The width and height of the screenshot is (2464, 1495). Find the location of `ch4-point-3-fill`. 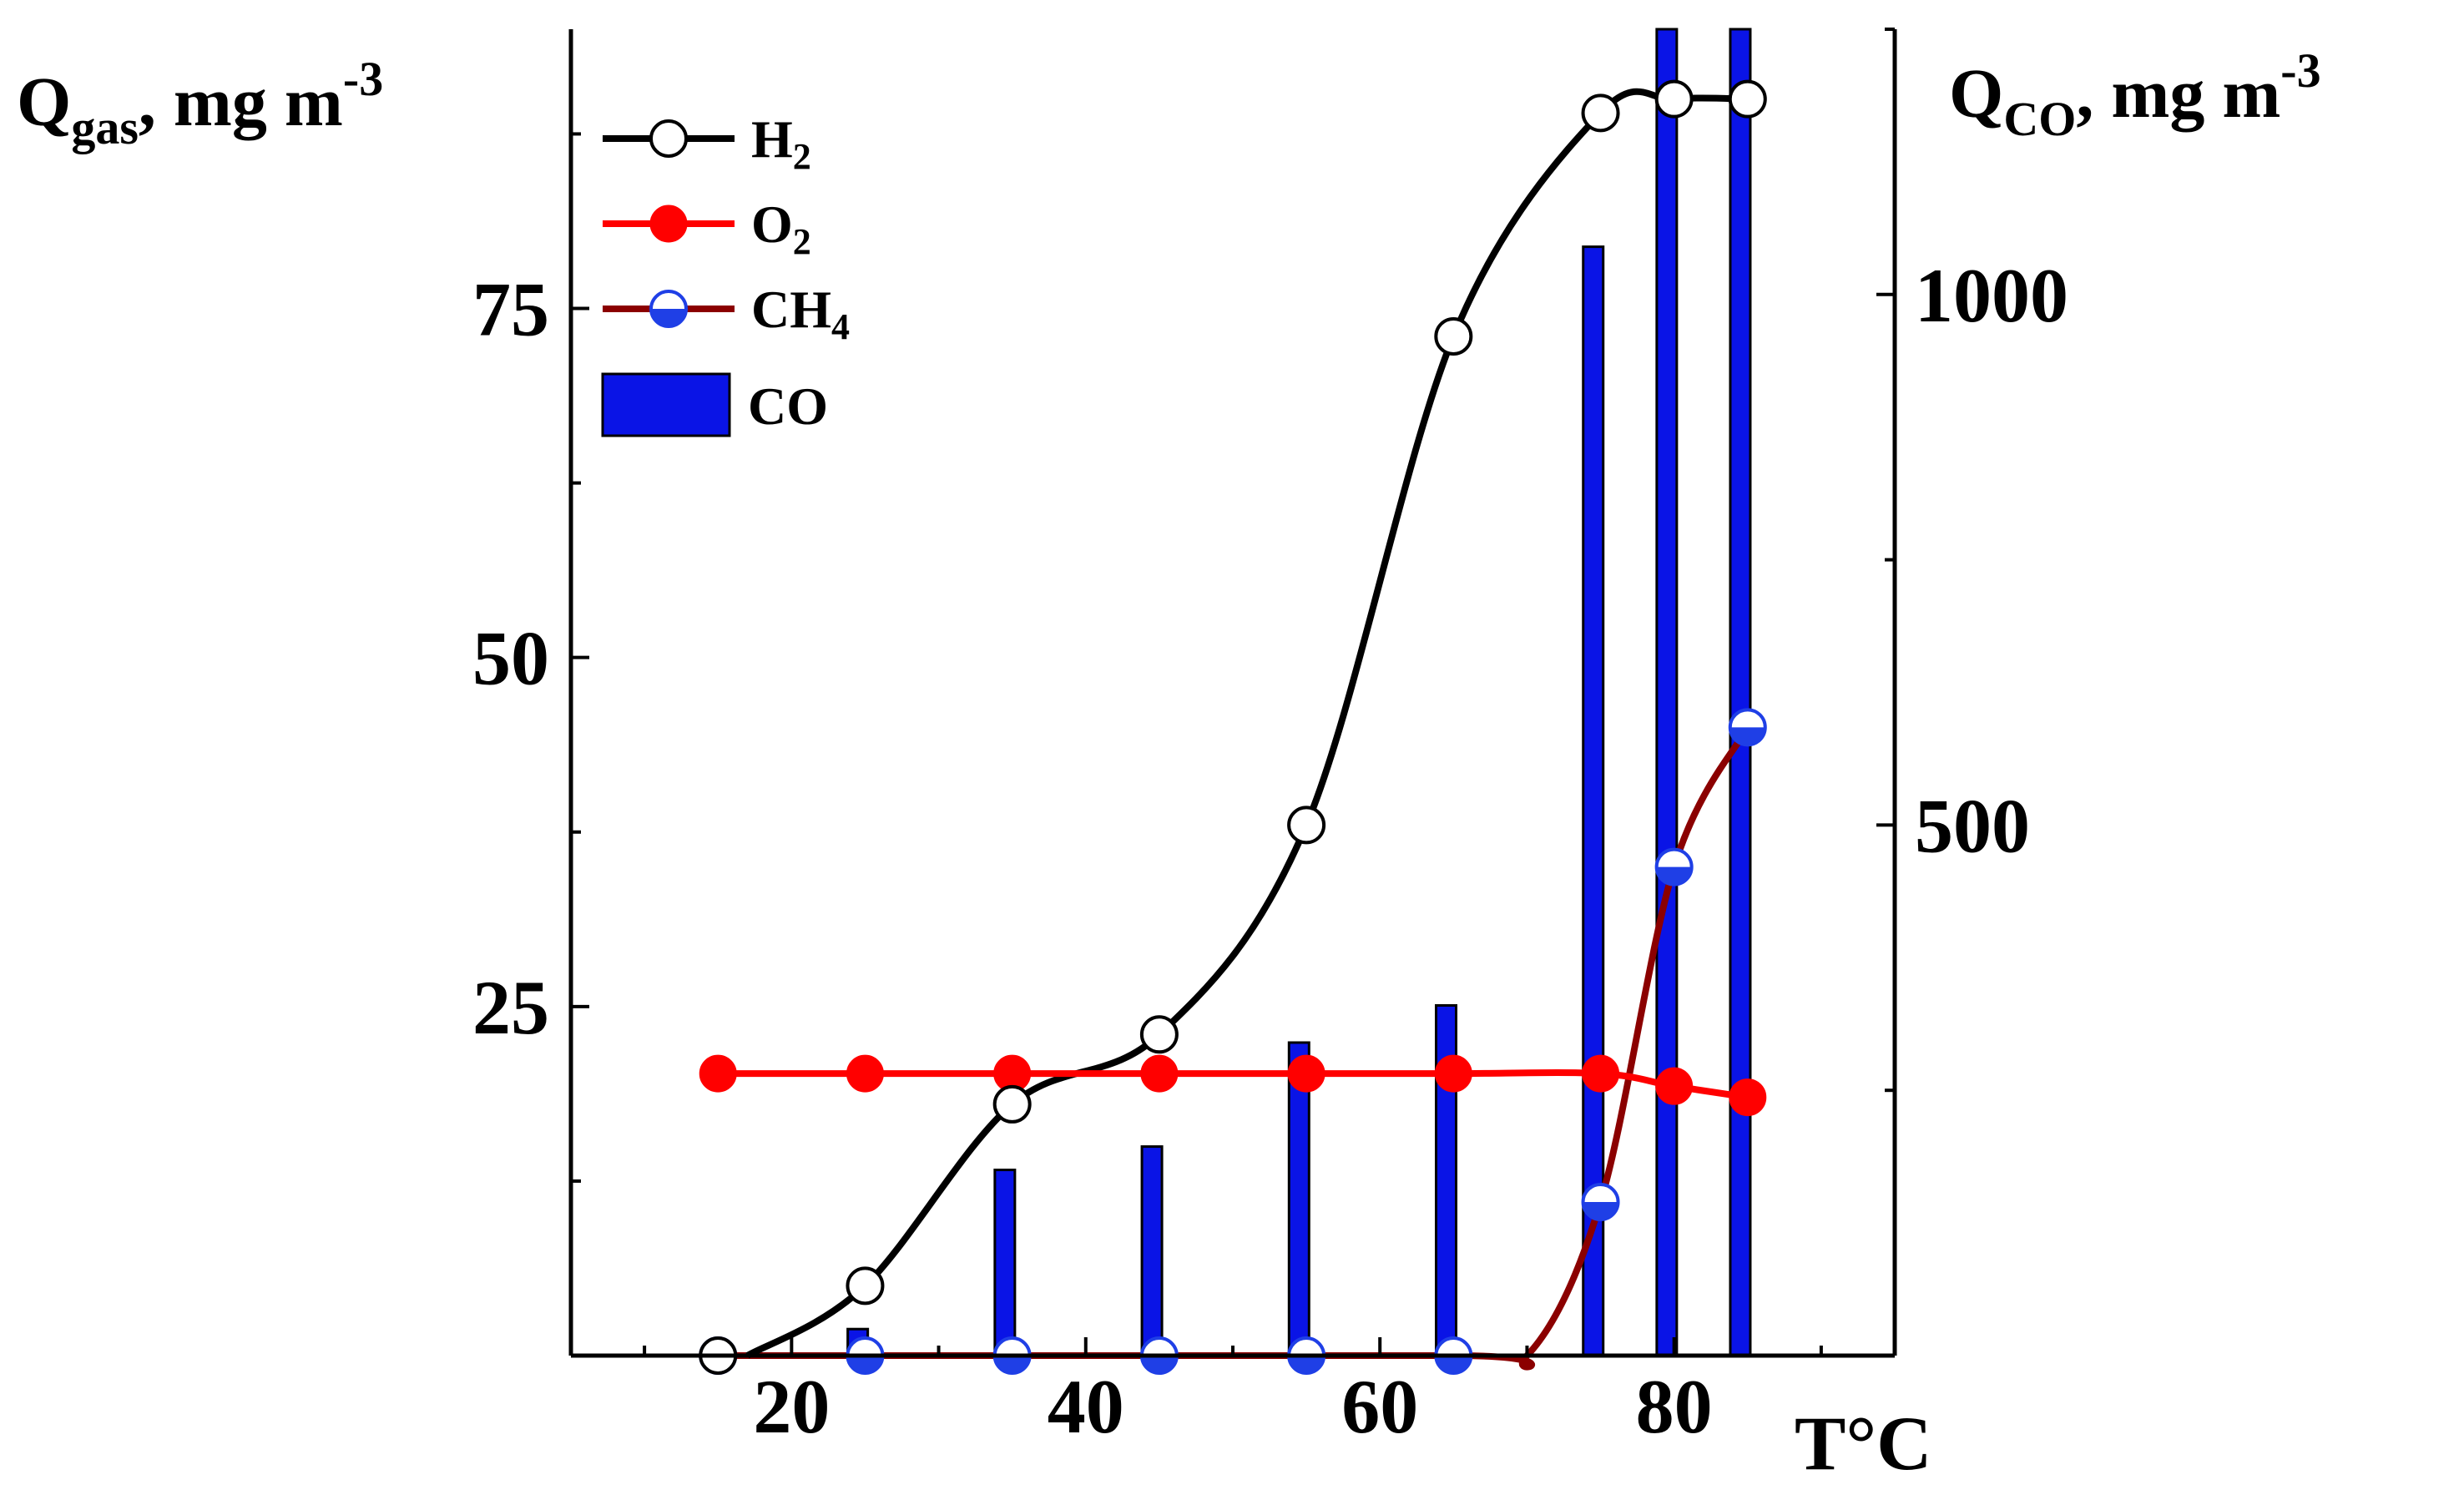

ch4-point-3-fill is located at coordinates (1159, 1364).